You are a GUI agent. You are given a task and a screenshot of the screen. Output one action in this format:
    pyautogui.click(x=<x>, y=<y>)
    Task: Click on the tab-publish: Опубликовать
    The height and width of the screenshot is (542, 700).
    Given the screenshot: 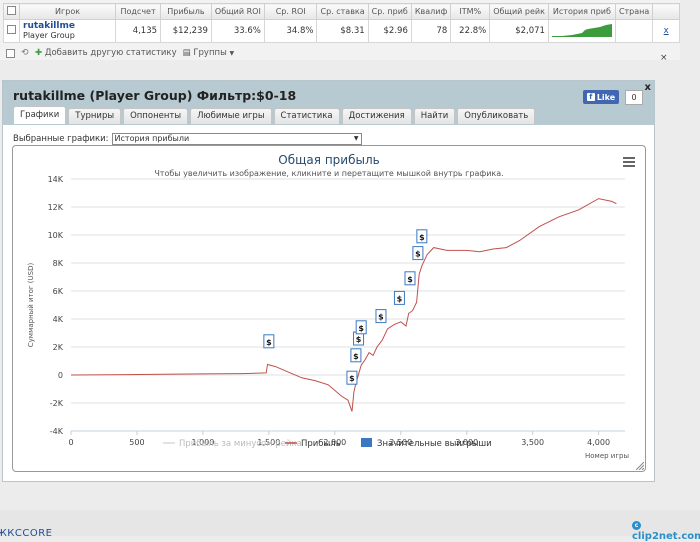 What is the action you would take?
    pyautogui.click(x=496, y=116)
    